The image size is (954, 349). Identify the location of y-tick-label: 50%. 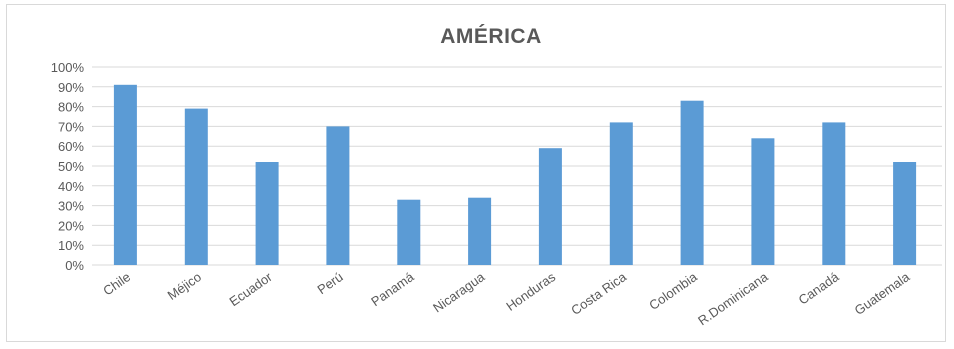
(71, 166).